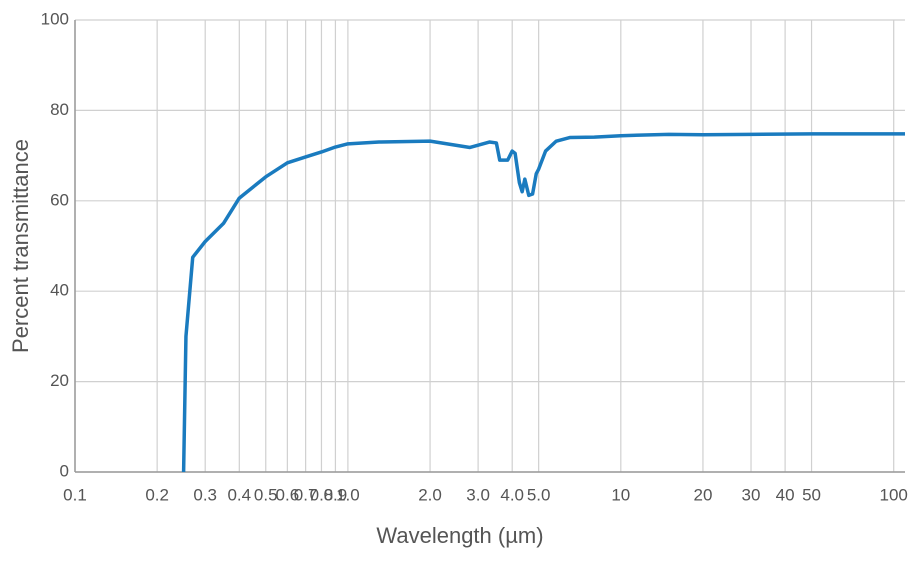 The width and height of the screenshot is (920, 561). What do you see at coordinates (702, 494) in the screenshot?
I see `x-tick-label: 20` at bounding box center [702, 494].